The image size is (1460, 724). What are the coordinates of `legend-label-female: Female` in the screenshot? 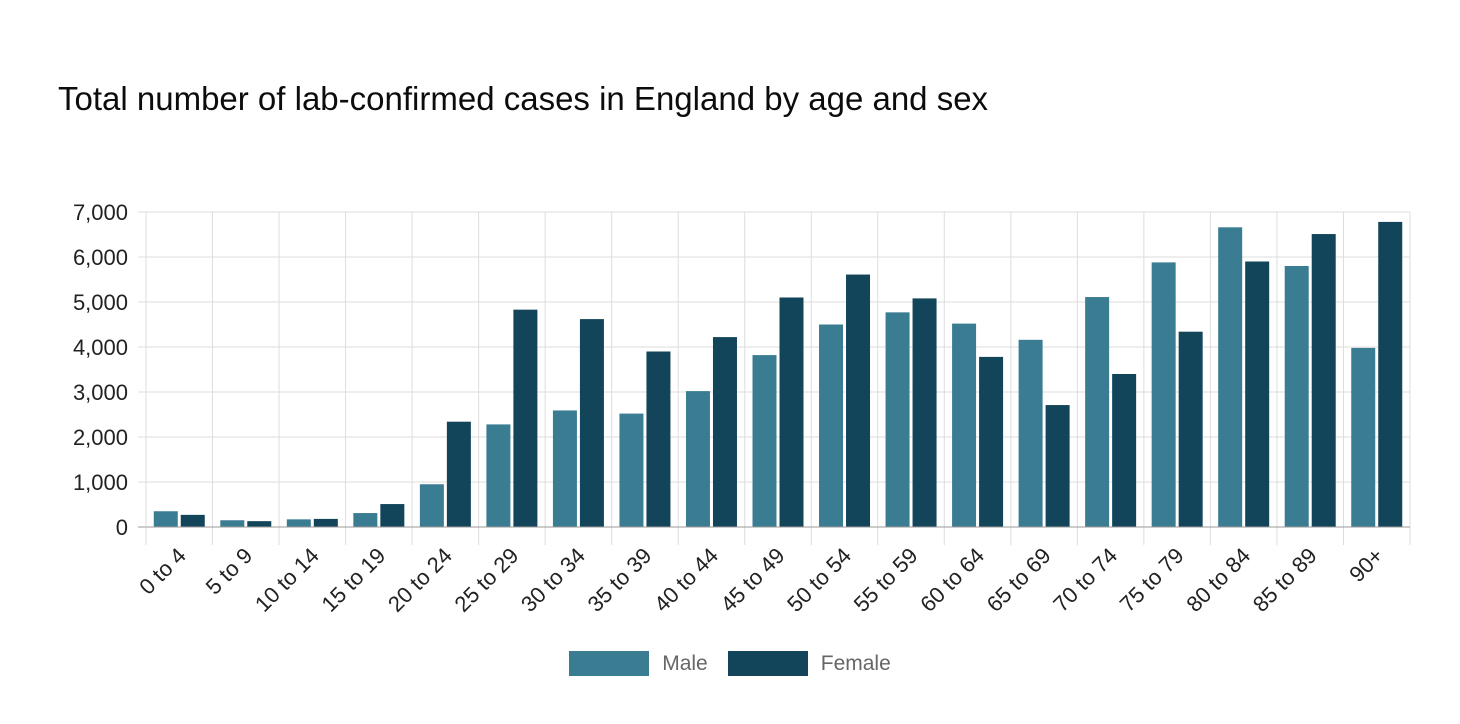 It's located at (855, 663).